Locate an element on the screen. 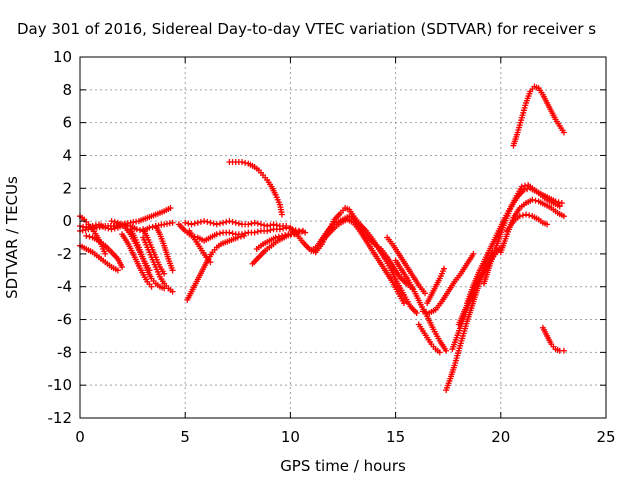 The width and height of the screenshot is (640, 480). y-tick-label: 4 is located at coordinates (67, 155).